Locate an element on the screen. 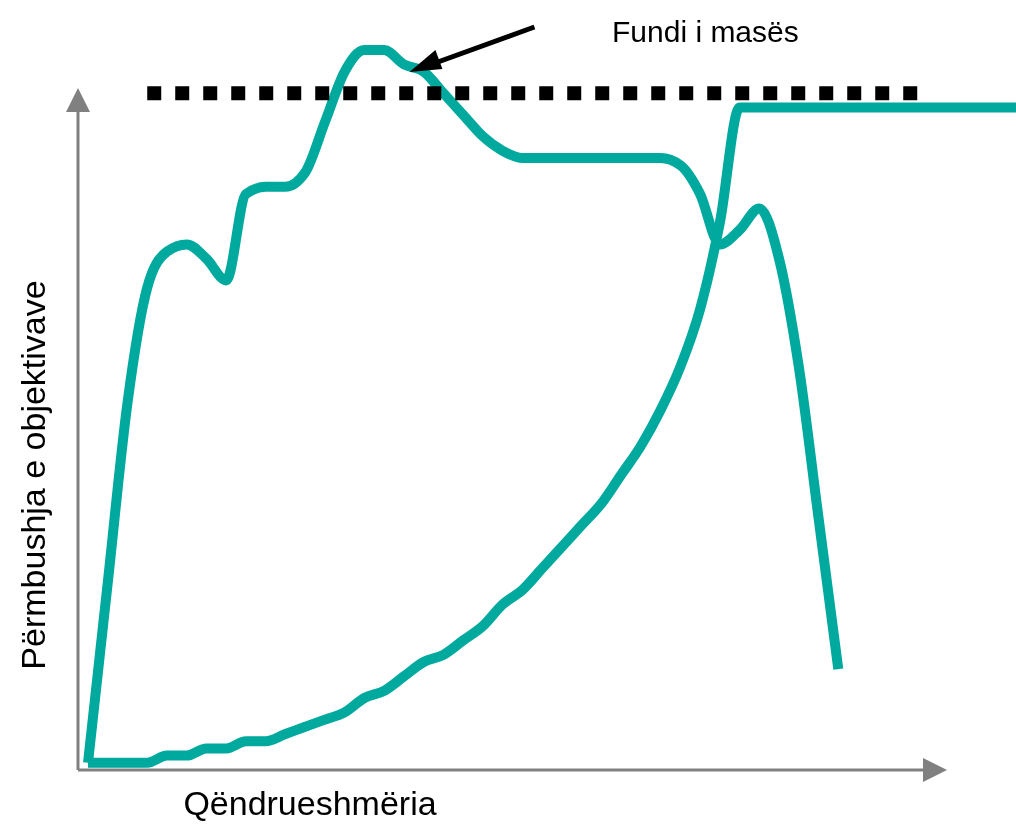  text: Fundi i masës is located at coordinates (705, 31).